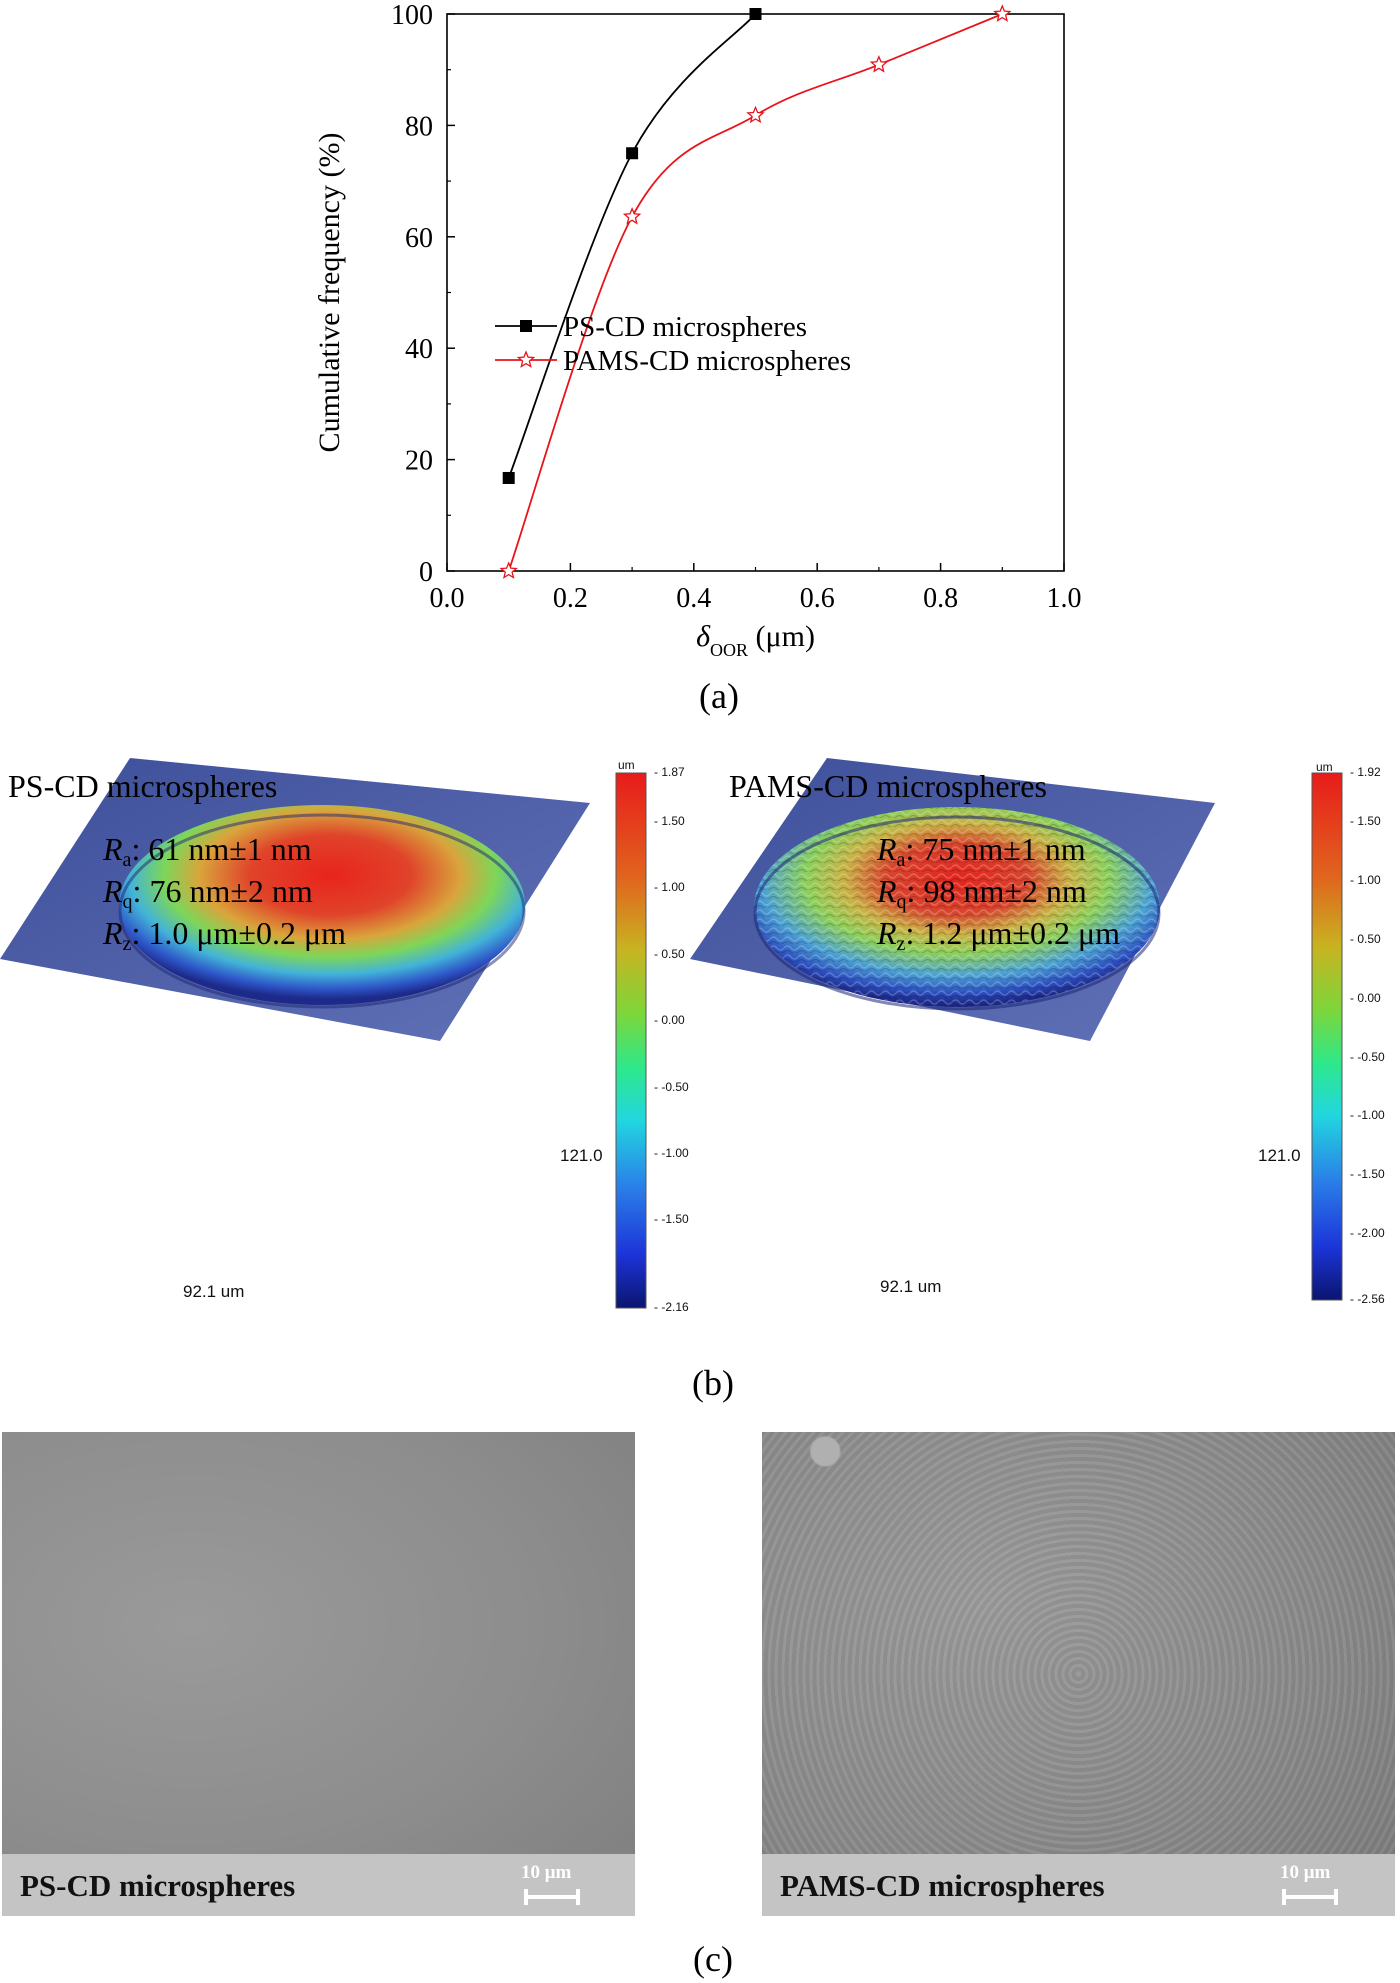 Image resolution: width=1400 pixels, height=1983 pixels. Describe the element at coordinates (318, 1674) in the screenshot. I see `sem-image: PS-CD microspheres 10 μm` at that location.